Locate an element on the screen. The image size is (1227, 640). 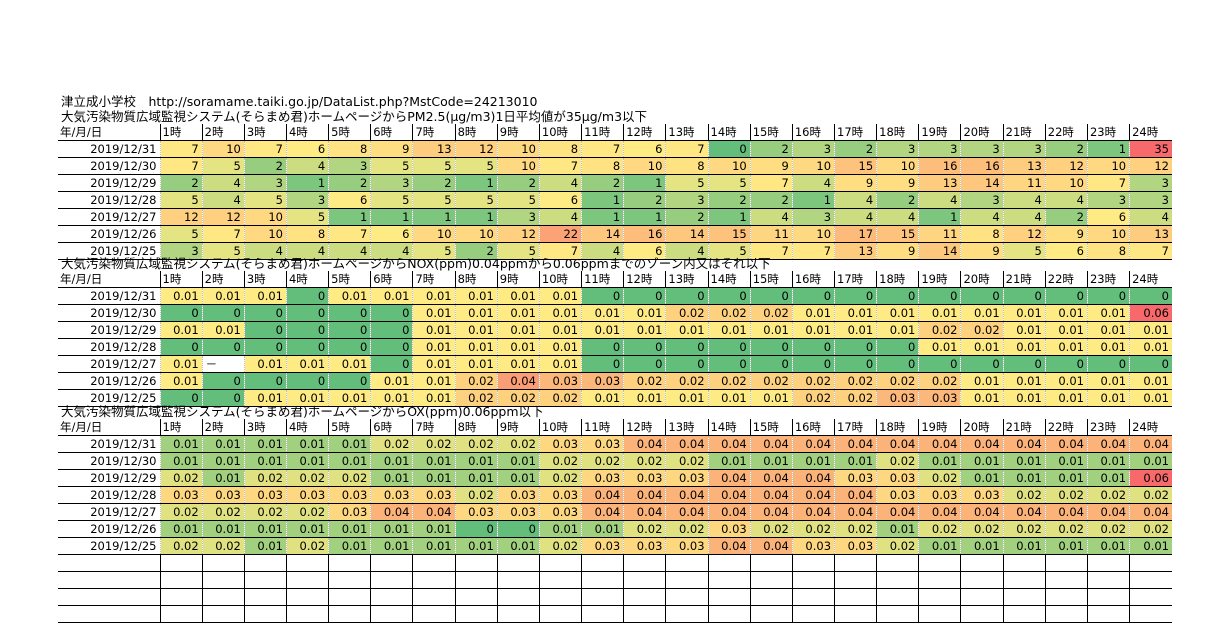
value-cell: 12 is located at coordinates (181, 217).